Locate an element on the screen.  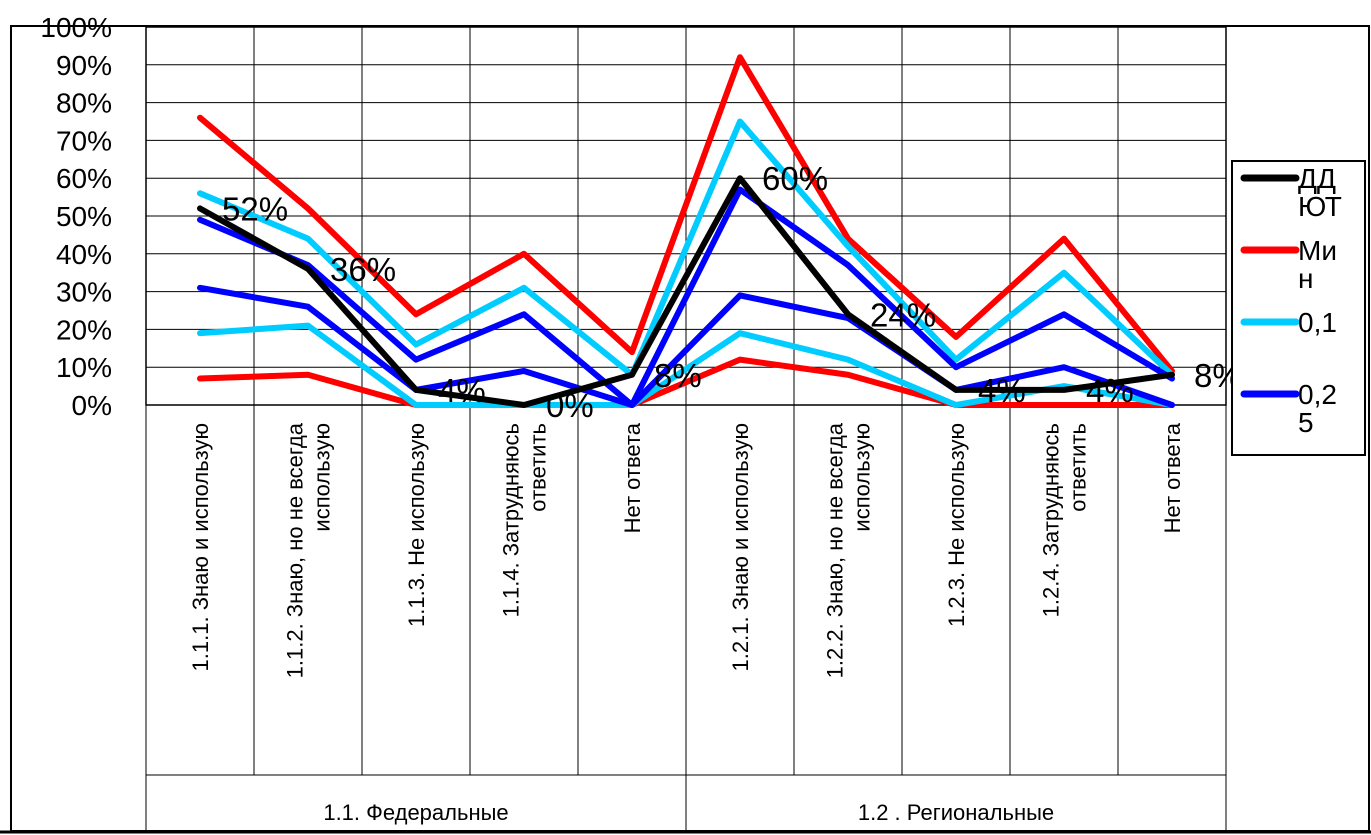
category-label: 1.2.2. Знаю, но не всегда is located at coordinates (835, 550).